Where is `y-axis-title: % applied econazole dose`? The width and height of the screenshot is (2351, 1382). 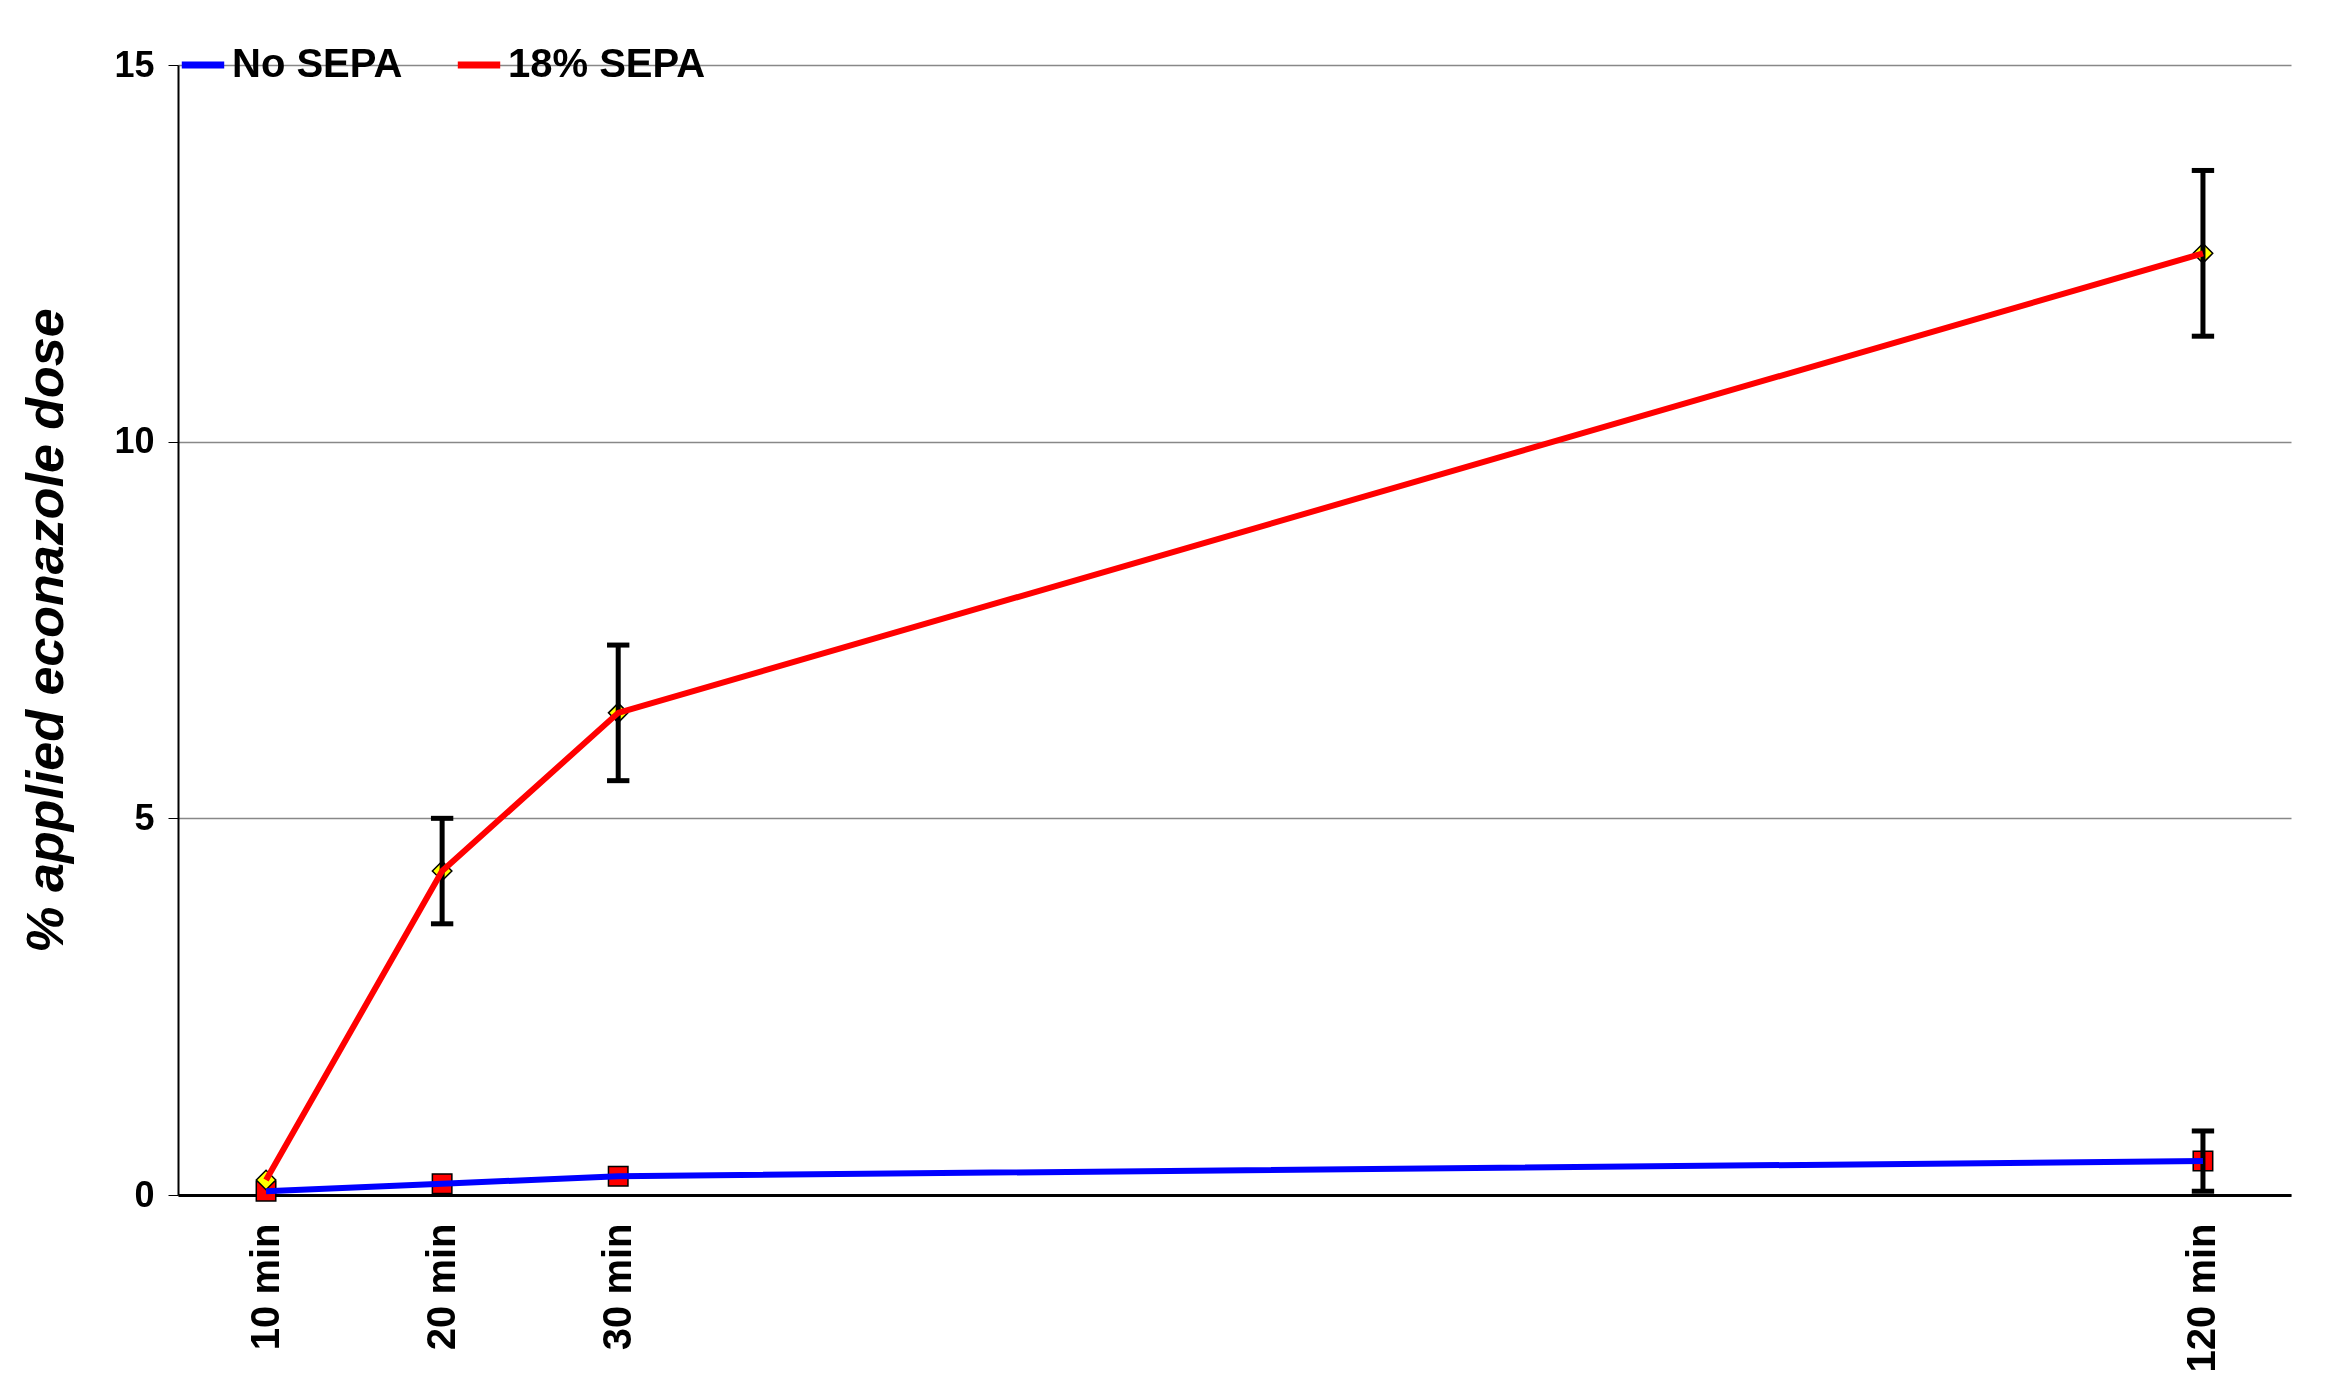
y-axis-title: % applied econazole dose is located at coordinates (45, 630).